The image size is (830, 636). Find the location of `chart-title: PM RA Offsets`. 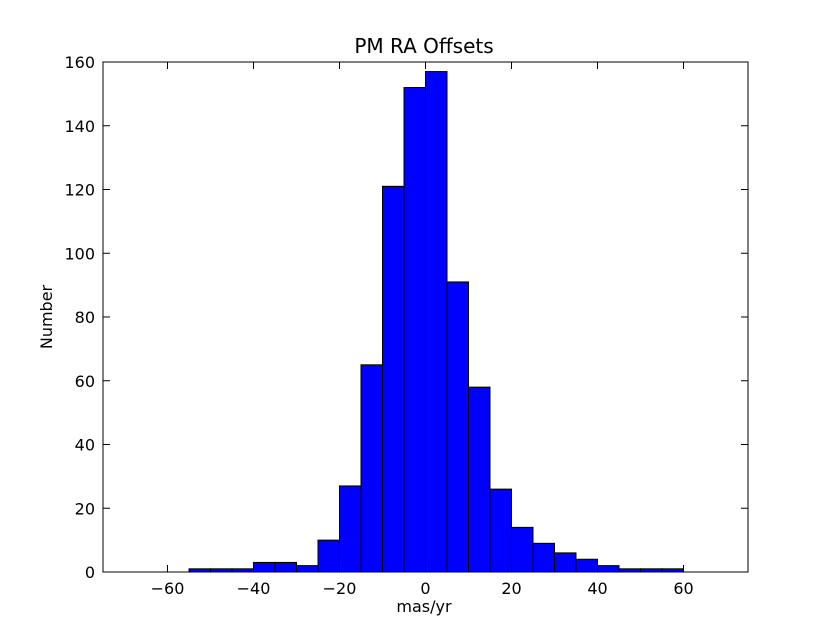

chart-title: PM RA Offsets is located at coordinates (423, 46).